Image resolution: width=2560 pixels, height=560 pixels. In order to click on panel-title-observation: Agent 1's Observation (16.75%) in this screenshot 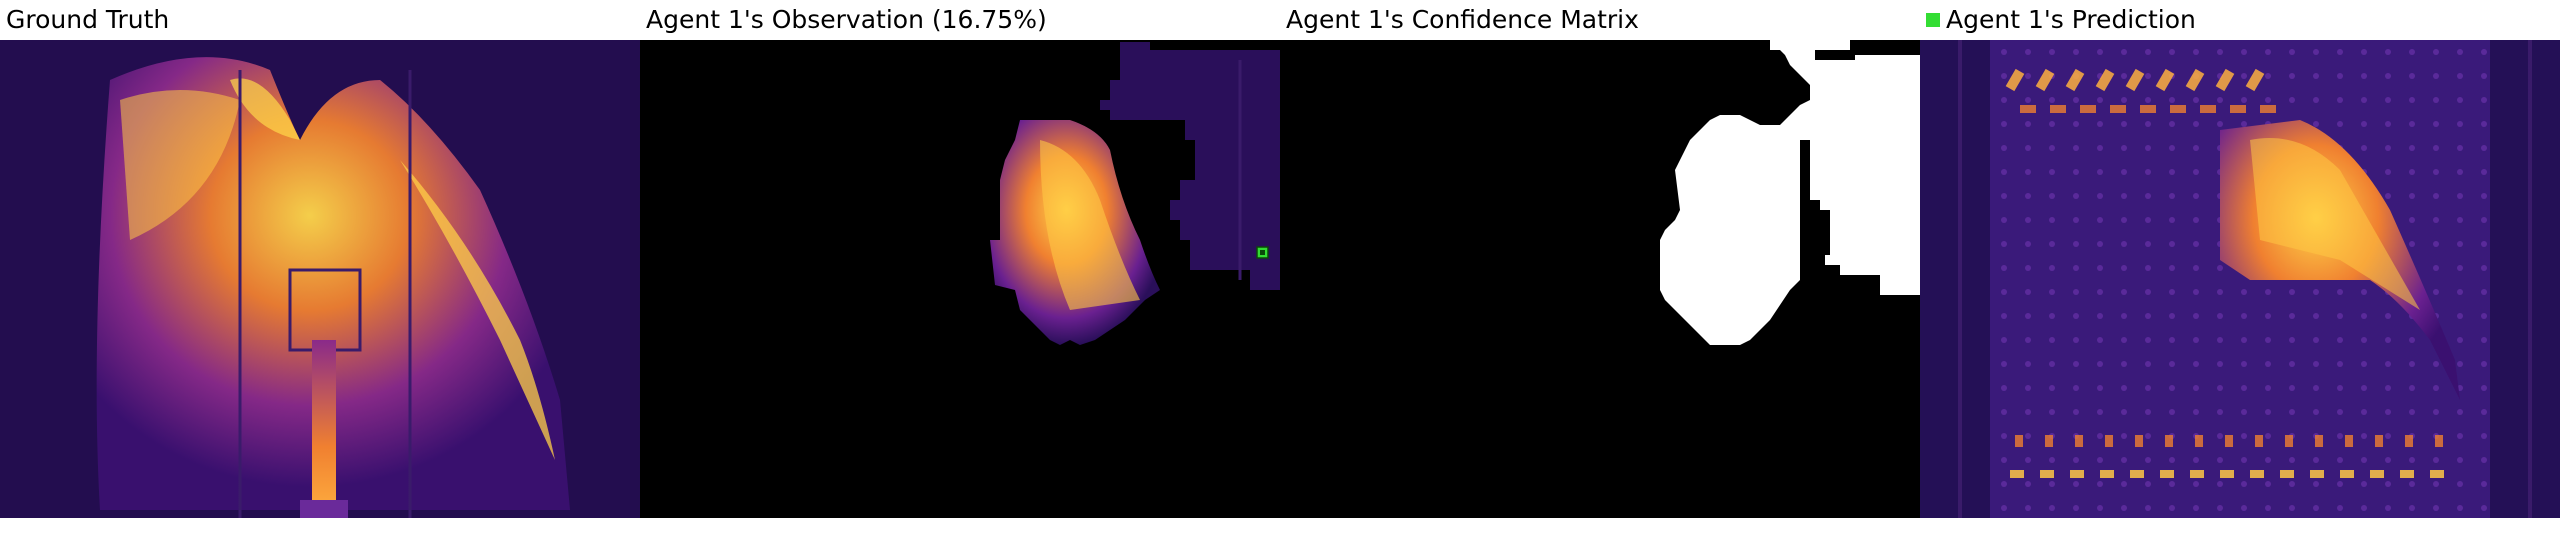, I will do `click(846, 20)`.